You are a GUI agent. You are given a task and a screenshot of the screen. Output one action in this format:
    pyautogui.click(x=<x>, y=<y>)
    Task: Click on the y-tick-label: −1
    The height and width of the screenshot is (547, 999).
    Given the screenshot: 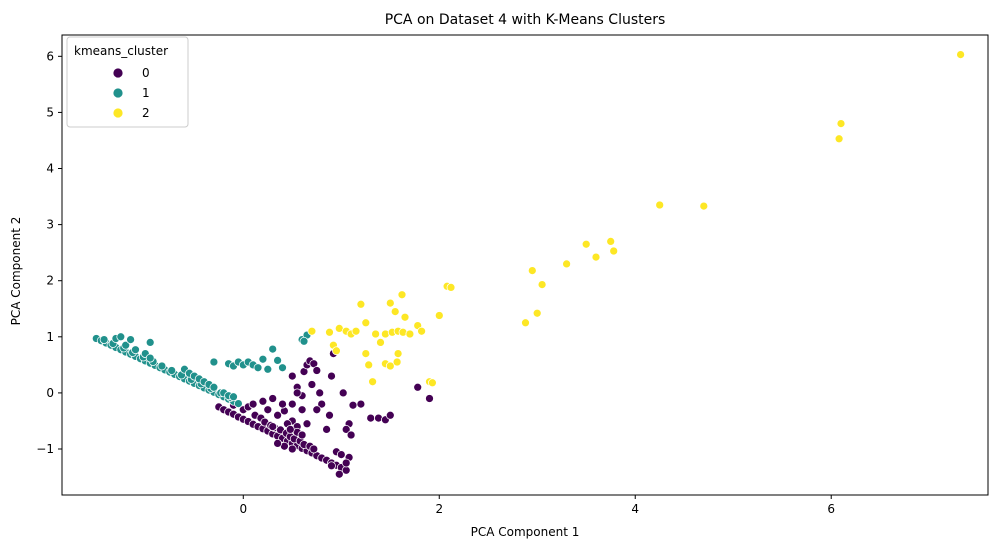 What is the action you would take?
    pyautogui.click(x=45, y=449)
    